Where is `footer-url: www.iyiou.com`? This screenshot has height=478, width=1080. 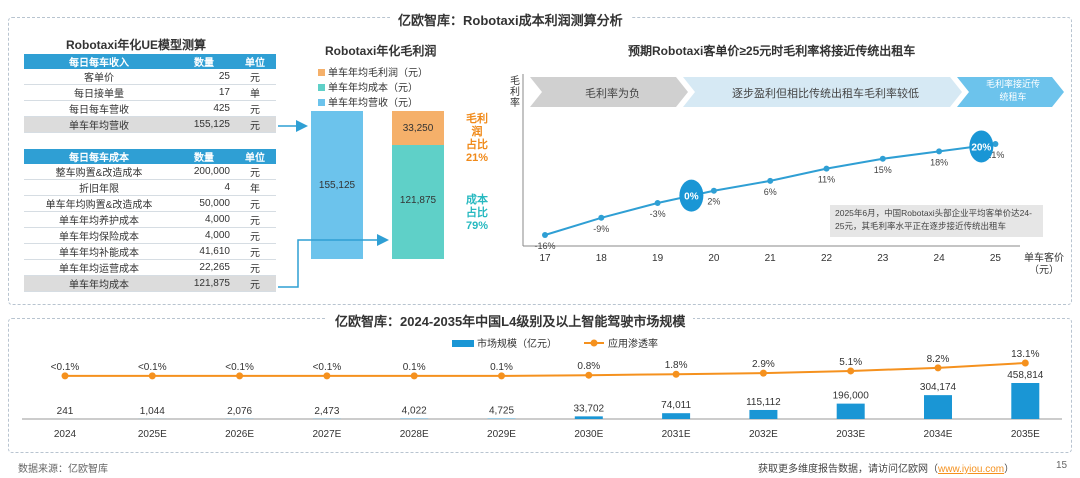 footer-url: www.iyiou.com is located at coordinates (971, 469).